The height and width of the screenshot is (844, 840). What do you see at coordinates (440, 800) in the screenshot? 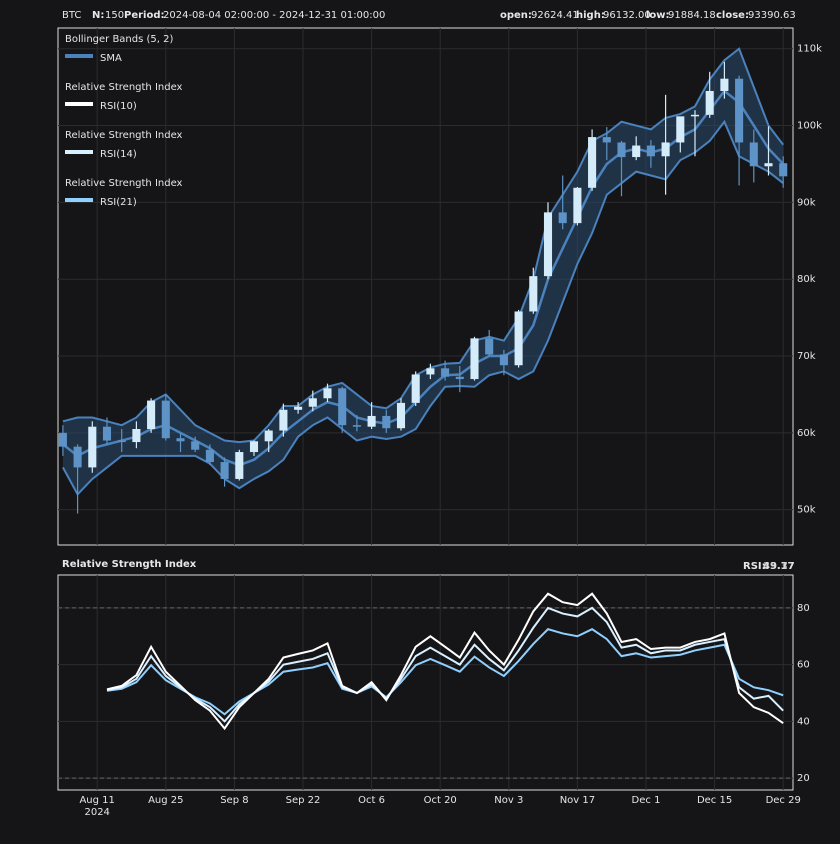
I see `x-tick-label: Oct 20` at bounding box center [440, 800].